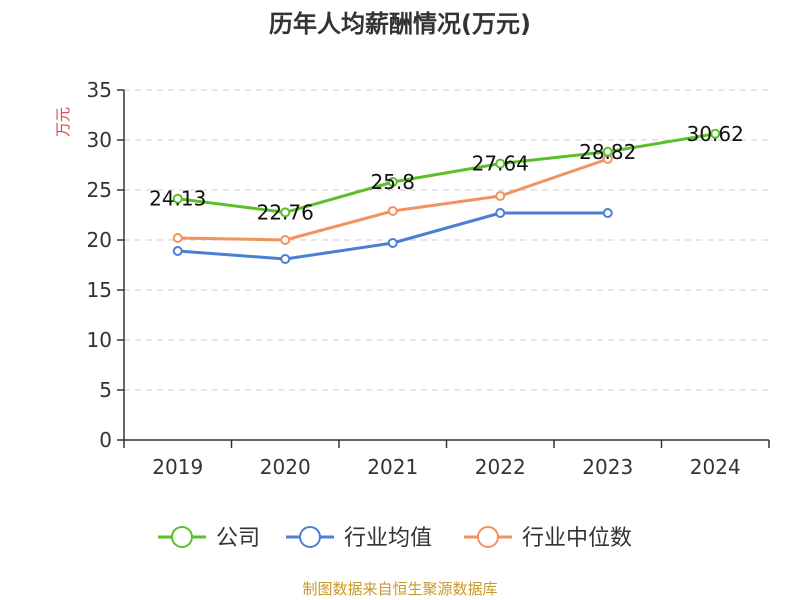 Image resolution: width=800 pixels, height=600 pixels. Describe the element at coordinates (400, 24) in the screenshot. I see `chart-title: 历年人均薪酬情况(万元)` at that location.